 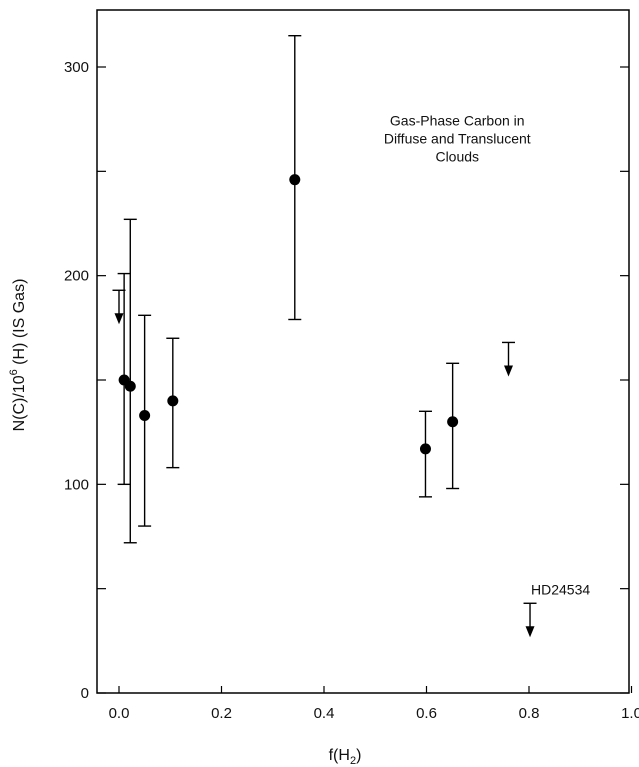 What do you see at coordinates (630, 713) in the screenshot?
I see `x-tick-label: 1.0` at bounding box center [630, 713].